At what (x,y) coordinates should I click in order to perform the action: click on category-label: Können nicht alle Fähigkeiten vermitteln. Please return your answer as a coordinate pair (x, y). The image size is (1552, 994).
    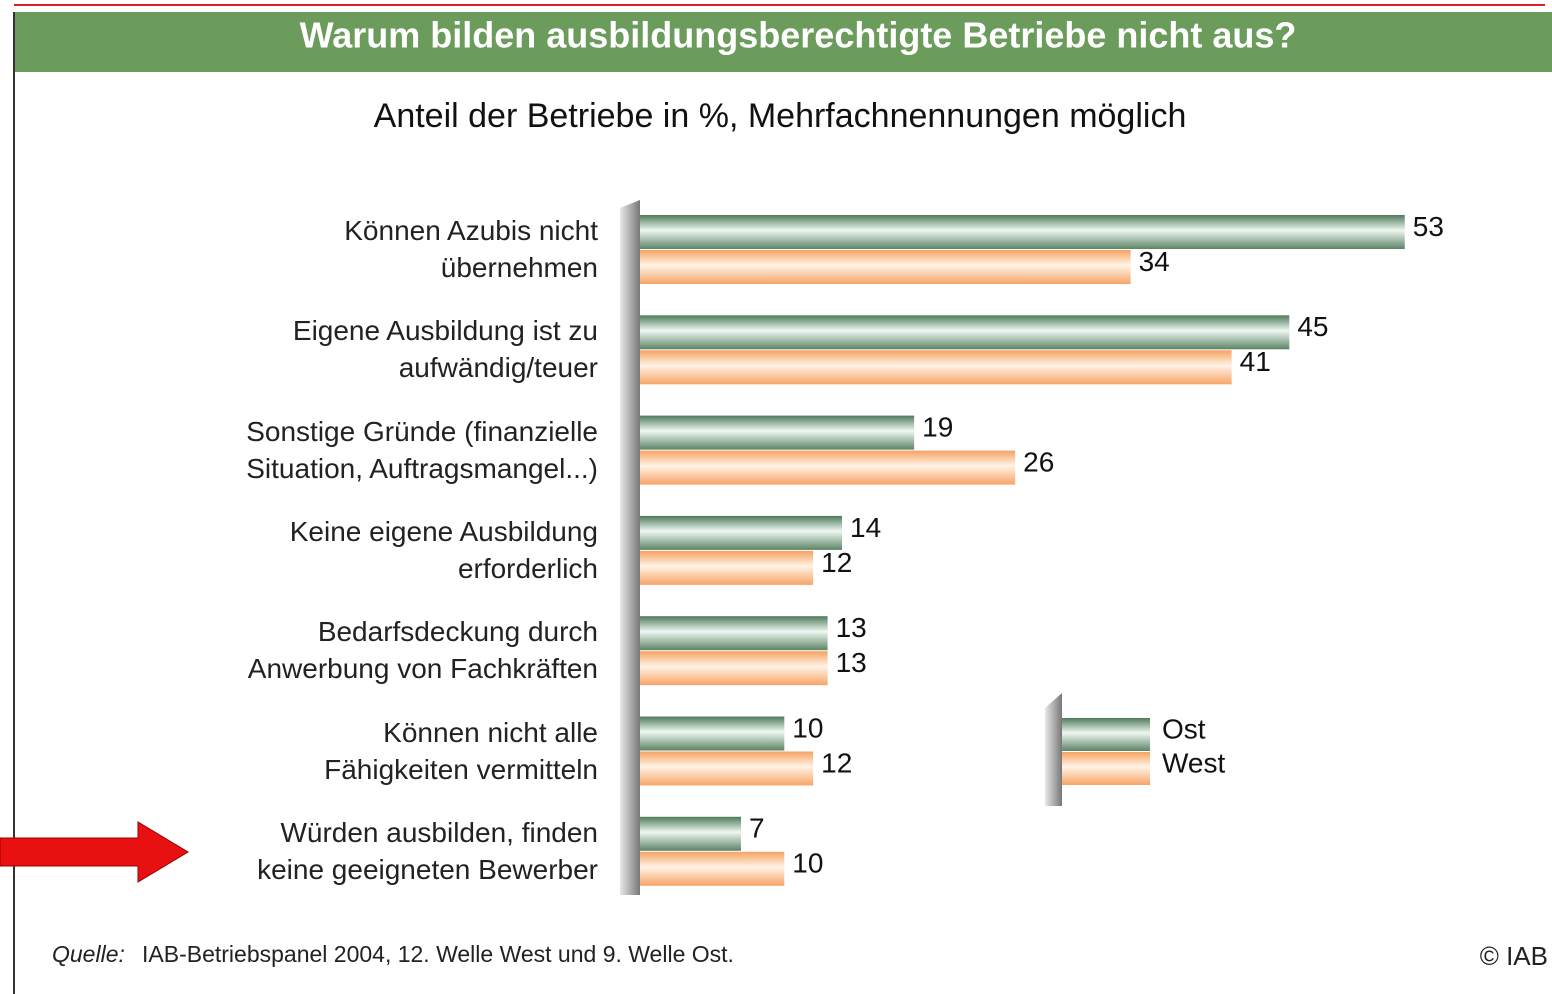
    Looking at the image, I should click on (461, 750).